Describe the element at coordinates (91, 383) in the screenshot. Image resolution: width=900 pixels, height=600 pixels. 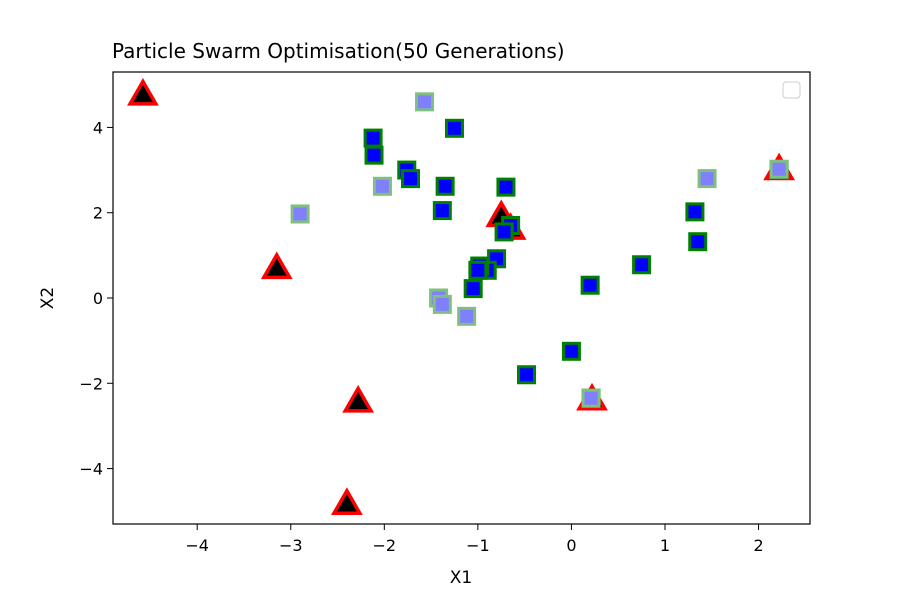
I see `y-tick-label: −2` at that location.